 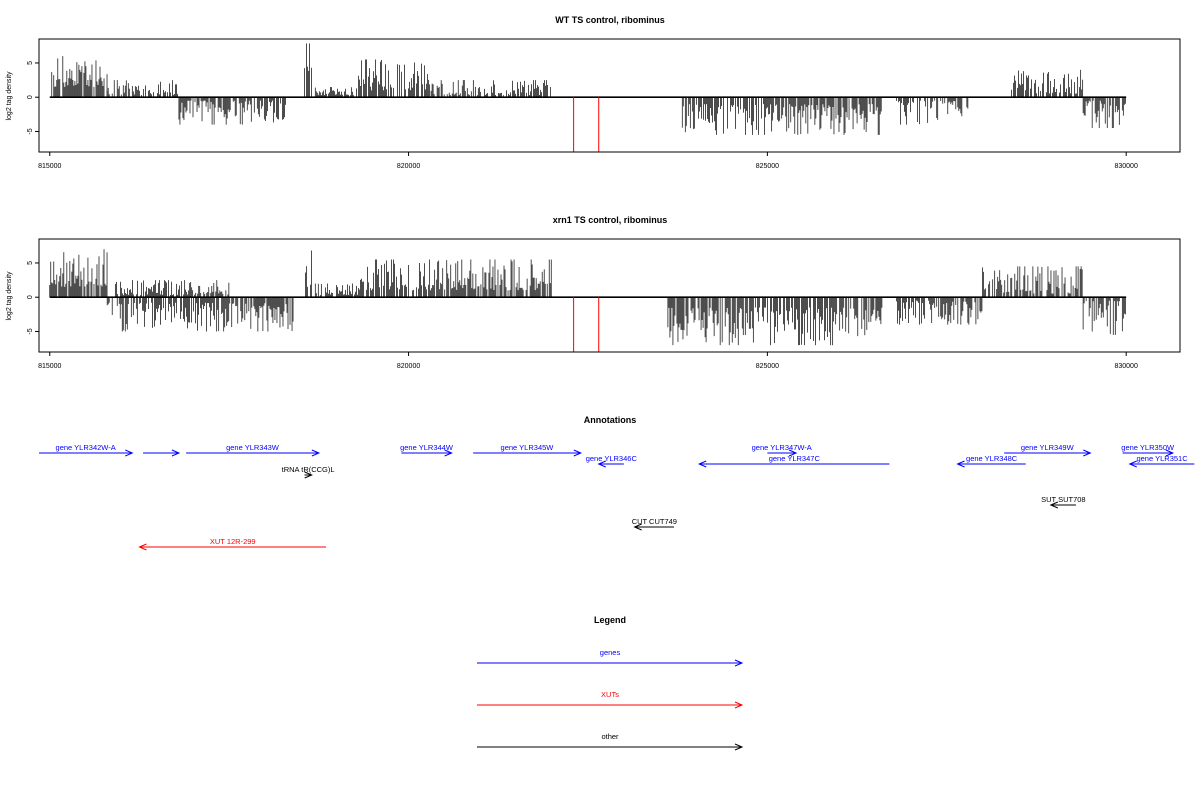 I want to click on feature-label: tRNA tR(CCG)L, so click(x=308, y=469).